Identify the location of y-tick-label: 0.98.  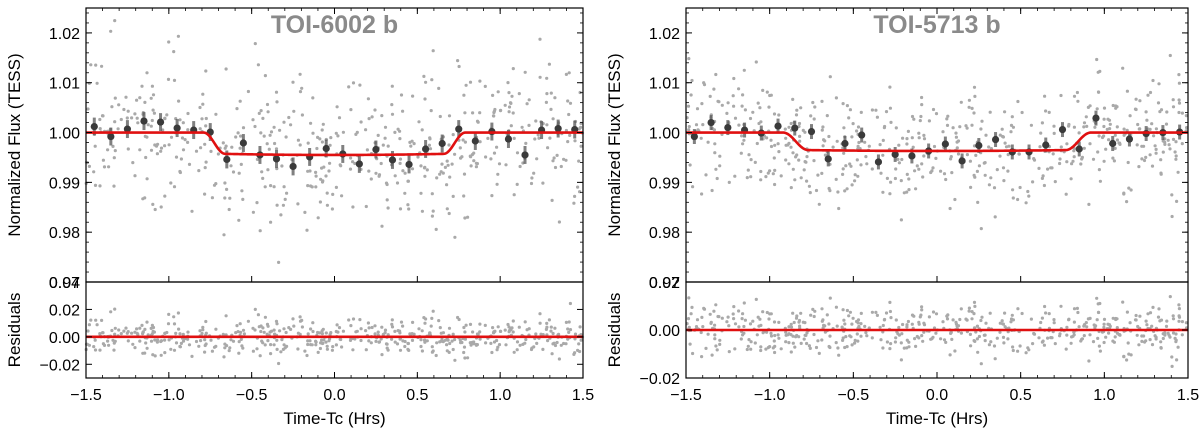
(64, 233).